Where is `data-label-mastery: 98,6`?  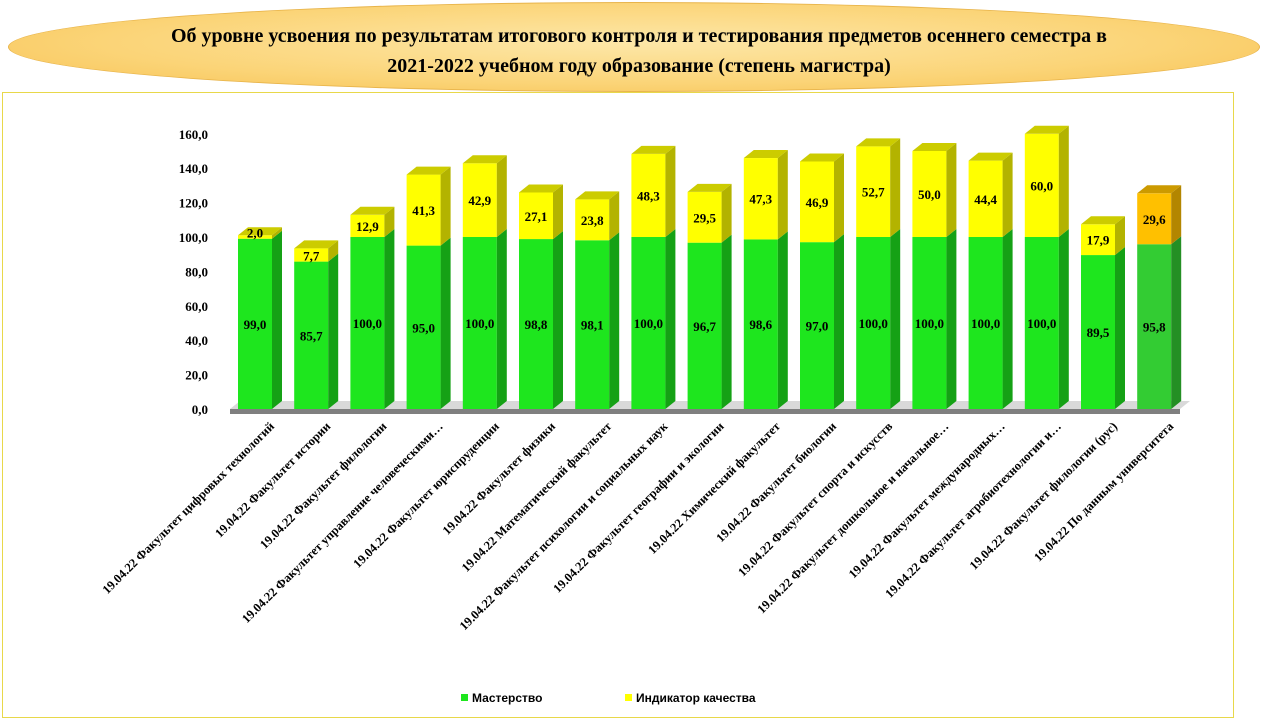
data-label-mastery: 98,6 is located at coordinates (760, 324).